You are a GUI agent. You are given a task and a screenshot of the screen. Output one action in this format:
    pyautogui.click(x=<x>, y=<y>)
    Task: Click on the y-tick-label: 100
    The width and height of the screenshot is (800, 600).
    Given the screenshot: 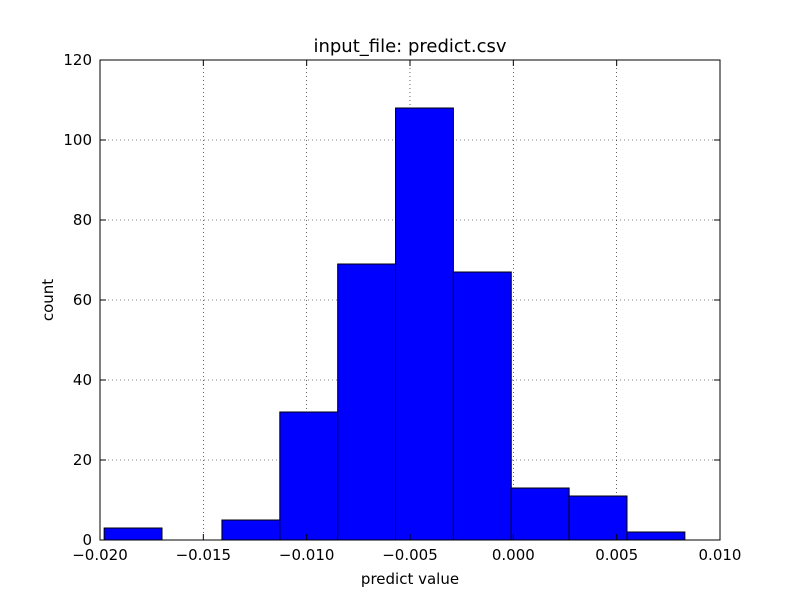 What is the action you would take?
    pyautogui.click(x=77, y=140)
    